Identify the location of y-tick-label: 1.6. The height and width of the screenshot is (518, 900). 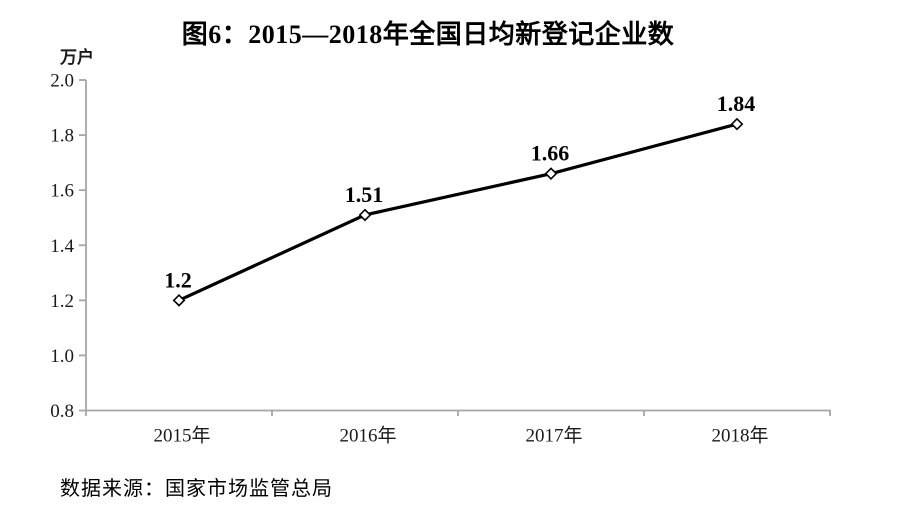
(62, 191).